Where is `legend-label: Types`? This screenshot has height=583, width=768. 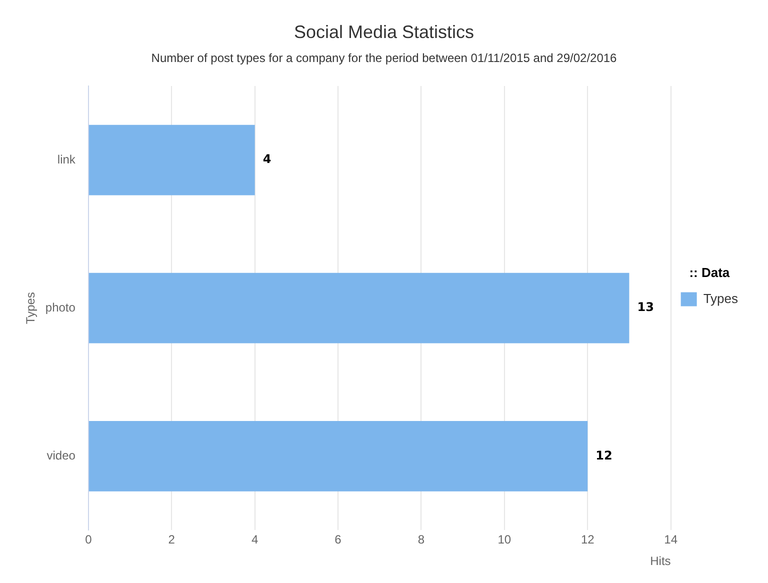
legend-label: Types is located at coordinates (720, 298).